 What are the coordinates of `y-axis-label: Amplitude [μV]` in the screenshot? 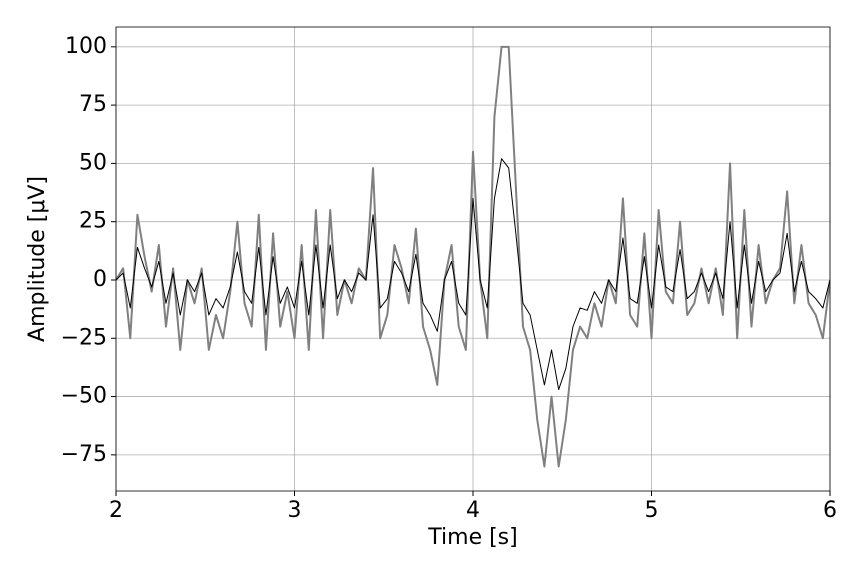 It's located at (37, 259).